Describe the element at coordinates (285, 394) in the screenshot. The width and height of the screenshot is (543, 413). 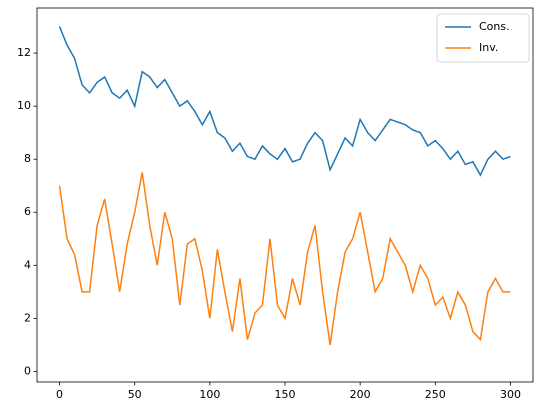
I see `x-tick-label: 150` at that location.